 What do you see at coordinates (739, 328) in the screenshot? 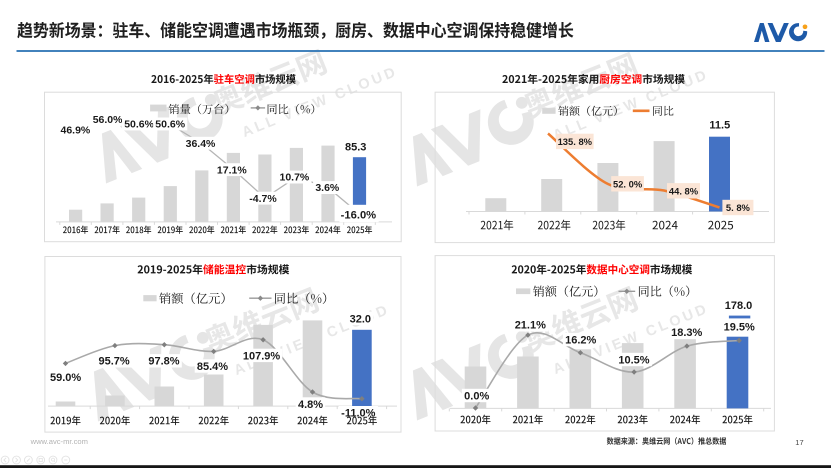
I see `svg-text: 19.5%` at bounding box center [739, 328].